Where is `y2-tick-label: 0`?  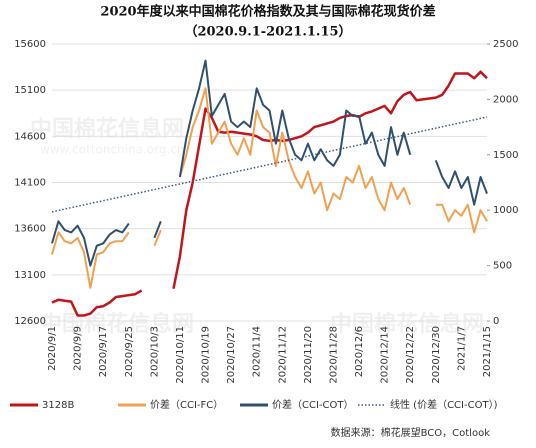 y2-tick-label: 0 is located at coordinates (496, 321).